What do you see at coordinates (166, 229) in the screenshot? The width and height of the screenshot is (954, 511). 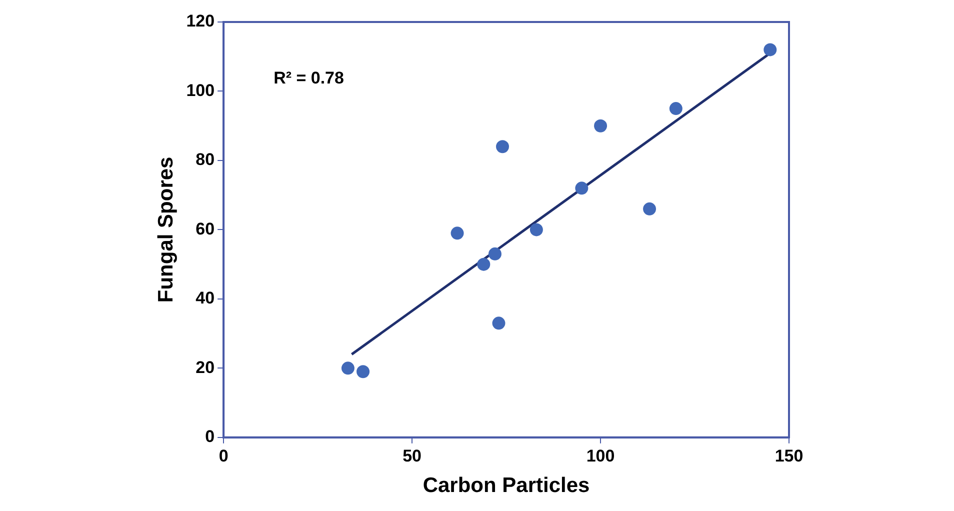 I see `y-axis-title: Fungal Spores` at bounding box center [166, 229].